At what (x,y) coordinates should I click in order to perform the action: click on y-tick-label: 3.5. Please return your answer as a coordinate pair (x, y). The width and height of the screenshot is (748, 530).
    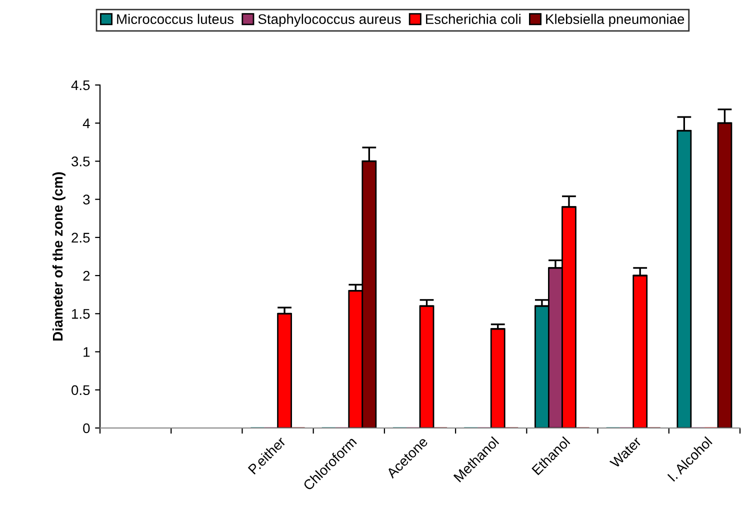
    Looking at the image, I should click on (81, 161).